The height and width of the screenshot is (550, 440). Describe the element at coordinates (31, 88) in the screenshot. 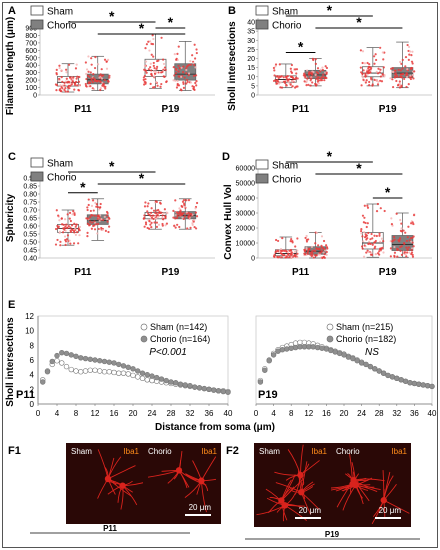

I see `y-tick-label: 100` at that location.